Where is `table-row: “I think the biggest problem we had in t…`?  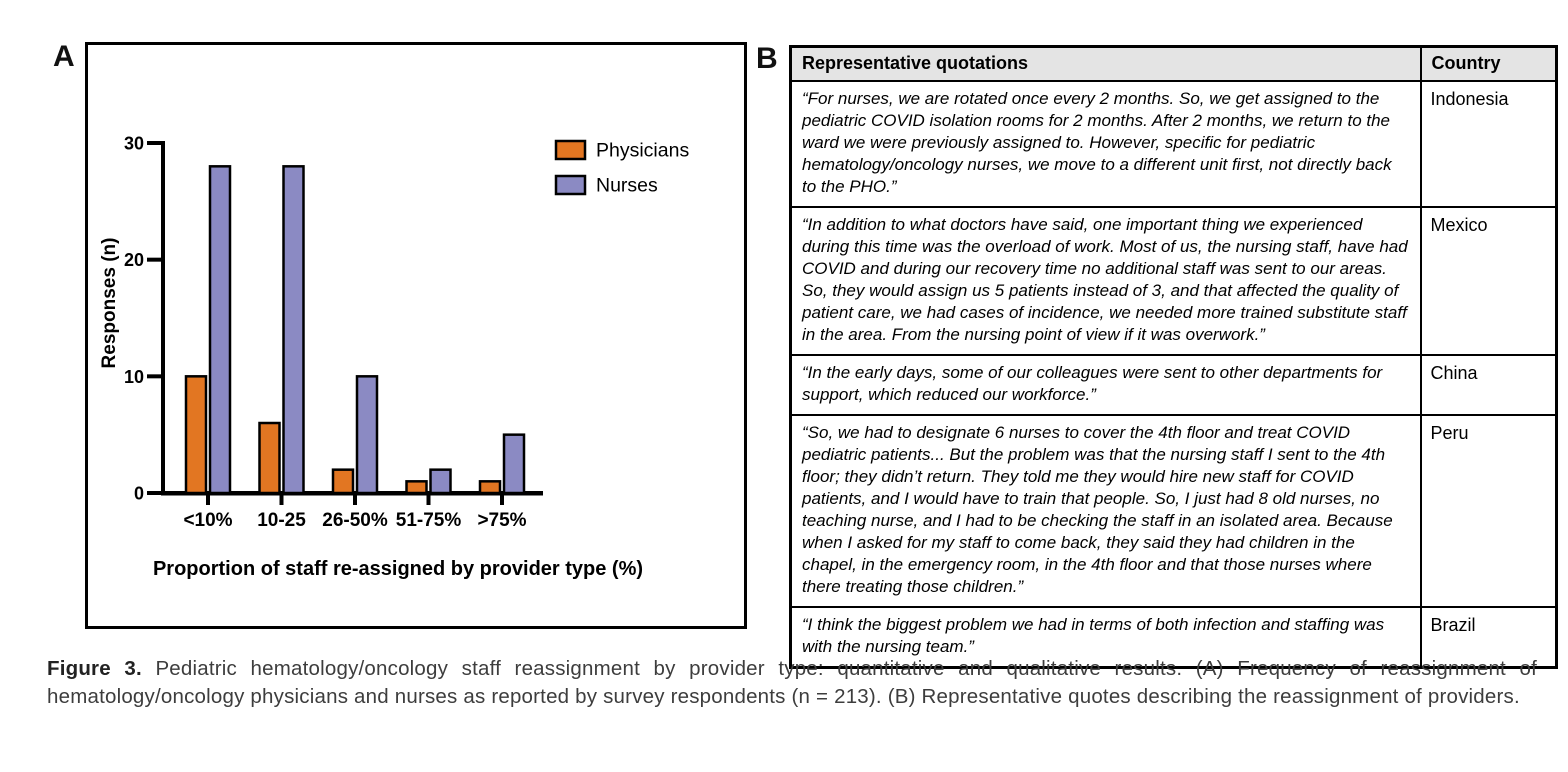
table-row: “I think the biggest problem we had in t… is located at coordinates (1173, 637).